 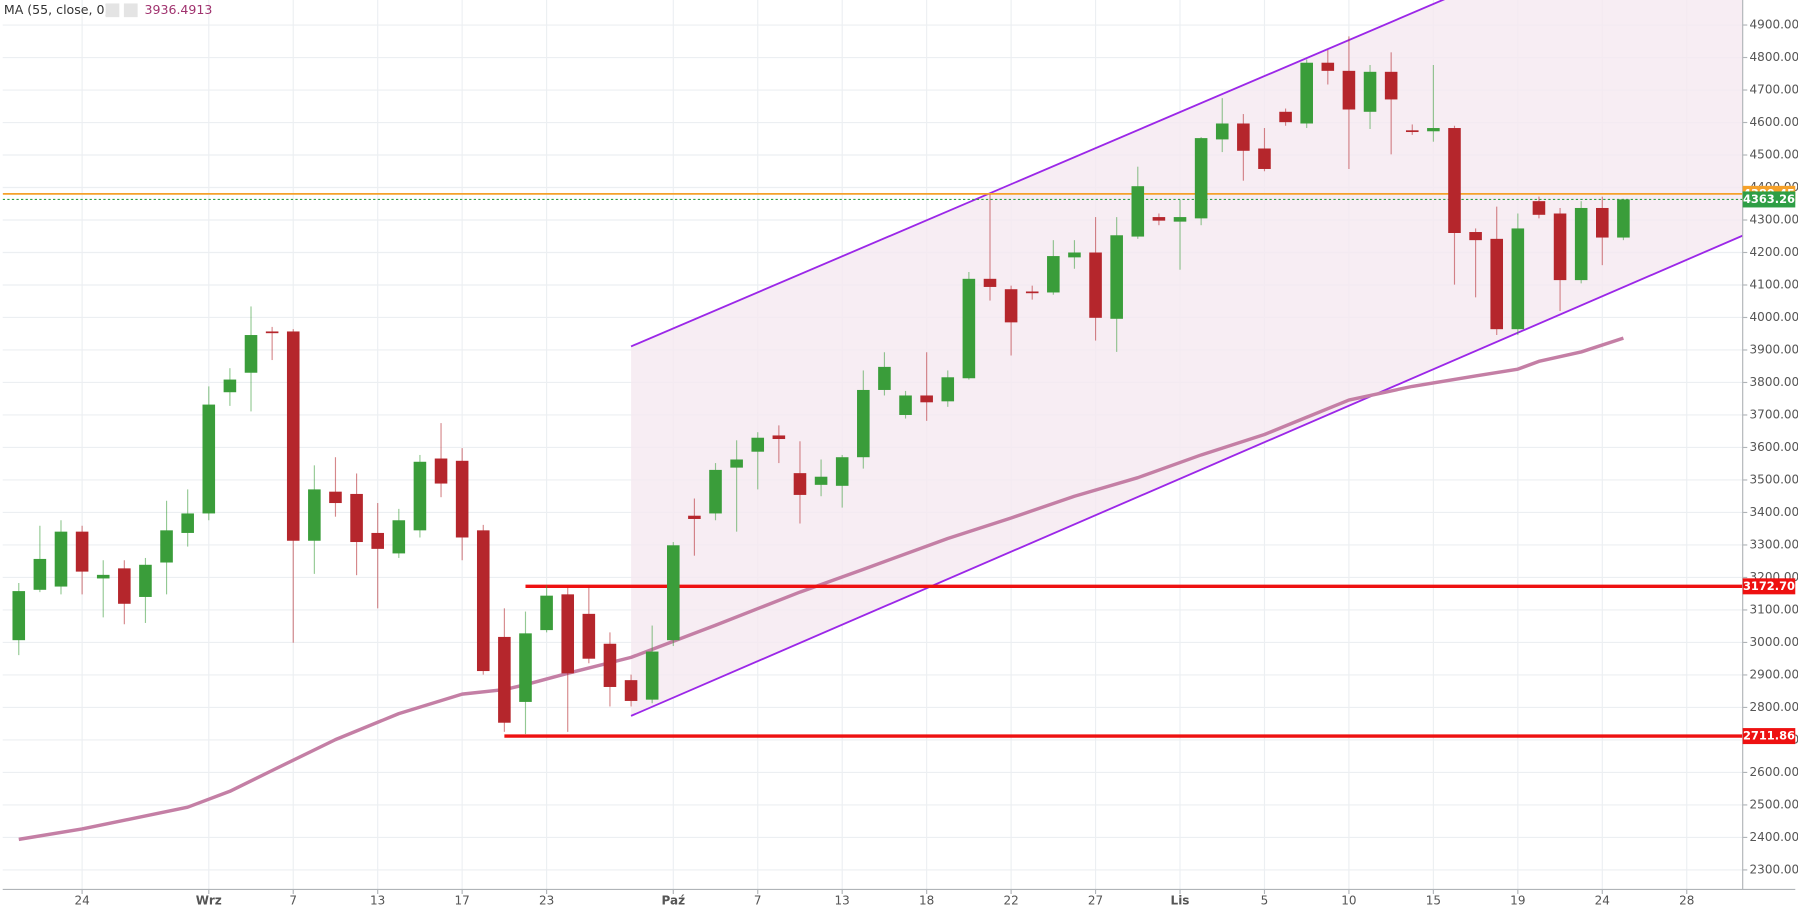 I want to click on indicator-name: MA (55, close, 0), so click(x=57, y=9).